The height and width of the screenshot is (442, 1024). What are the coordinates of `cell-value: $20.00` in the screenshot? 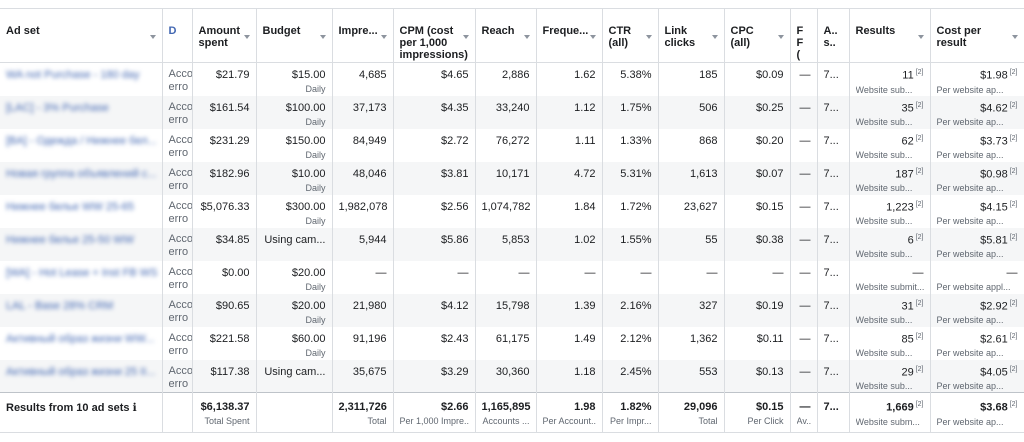 It's located at (308, 305).